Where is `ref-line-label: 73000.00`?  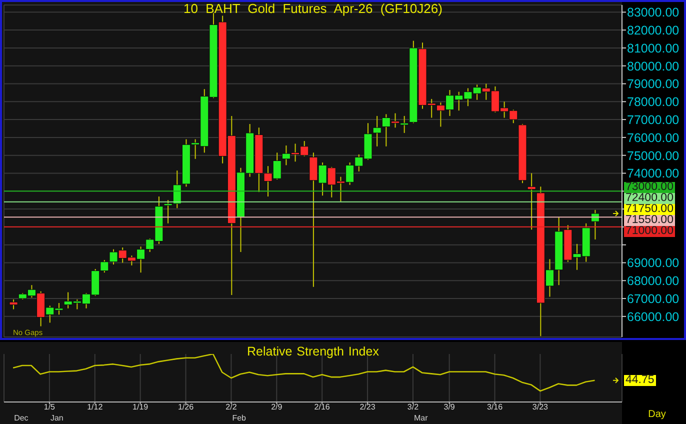
ref-line-label: 73000.00 is located at coordinates (650, 186).